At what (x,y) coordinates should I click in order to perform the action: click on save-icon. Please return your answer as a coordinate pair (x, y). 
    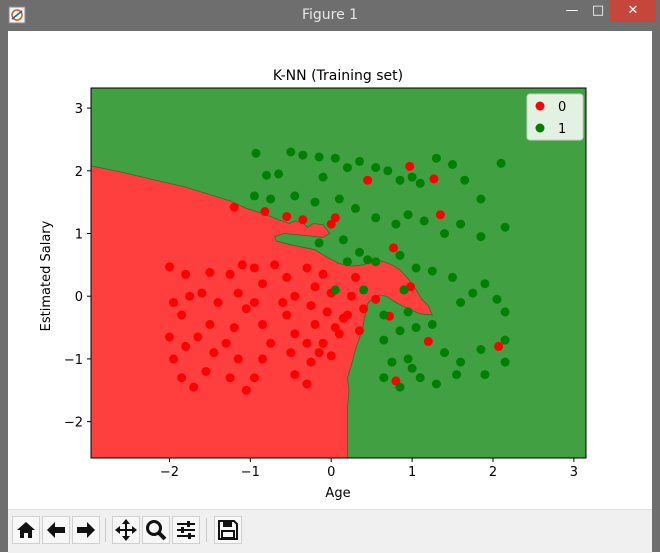
    Looking at the image, I should click on (228, 530).